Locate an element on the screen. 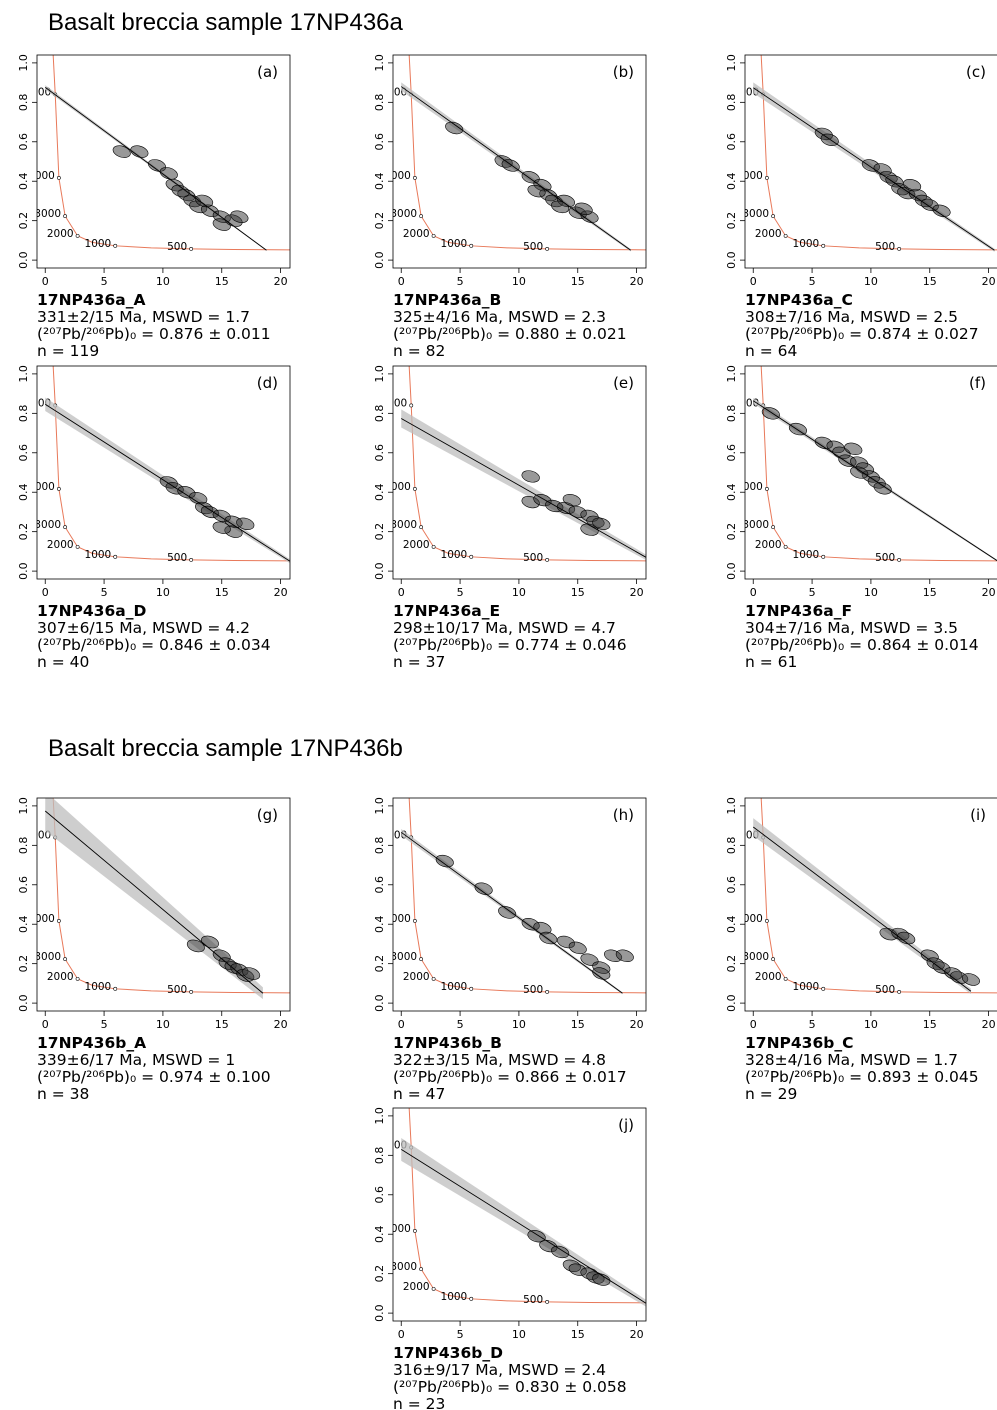 The image size is (997, 1410). age-text: 339±6/17 Ma, MSWD = 1 is located at coordinates (136, 1060).